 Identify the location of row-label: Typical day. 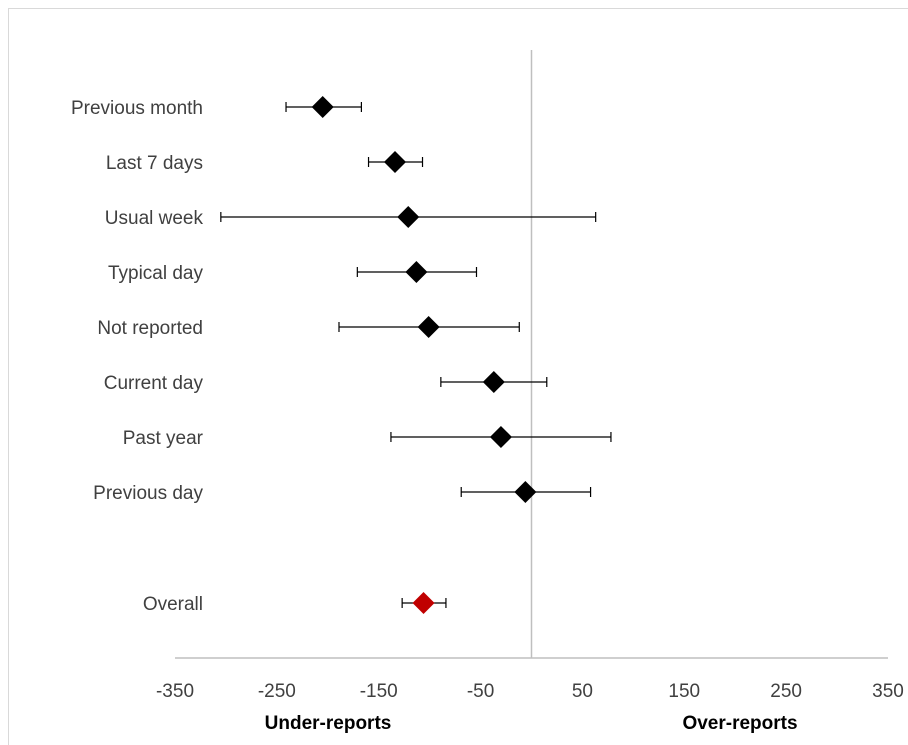
(156, 273).